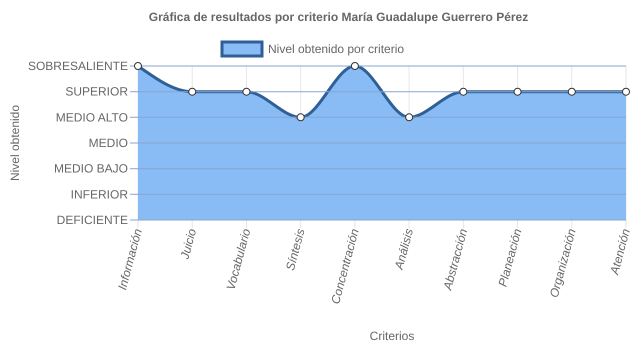  What do you see at coordinates (92, 117) in the screenshot?
I see `ref-line-label: MEDIO ALTO` at bounding box center [92, 117].